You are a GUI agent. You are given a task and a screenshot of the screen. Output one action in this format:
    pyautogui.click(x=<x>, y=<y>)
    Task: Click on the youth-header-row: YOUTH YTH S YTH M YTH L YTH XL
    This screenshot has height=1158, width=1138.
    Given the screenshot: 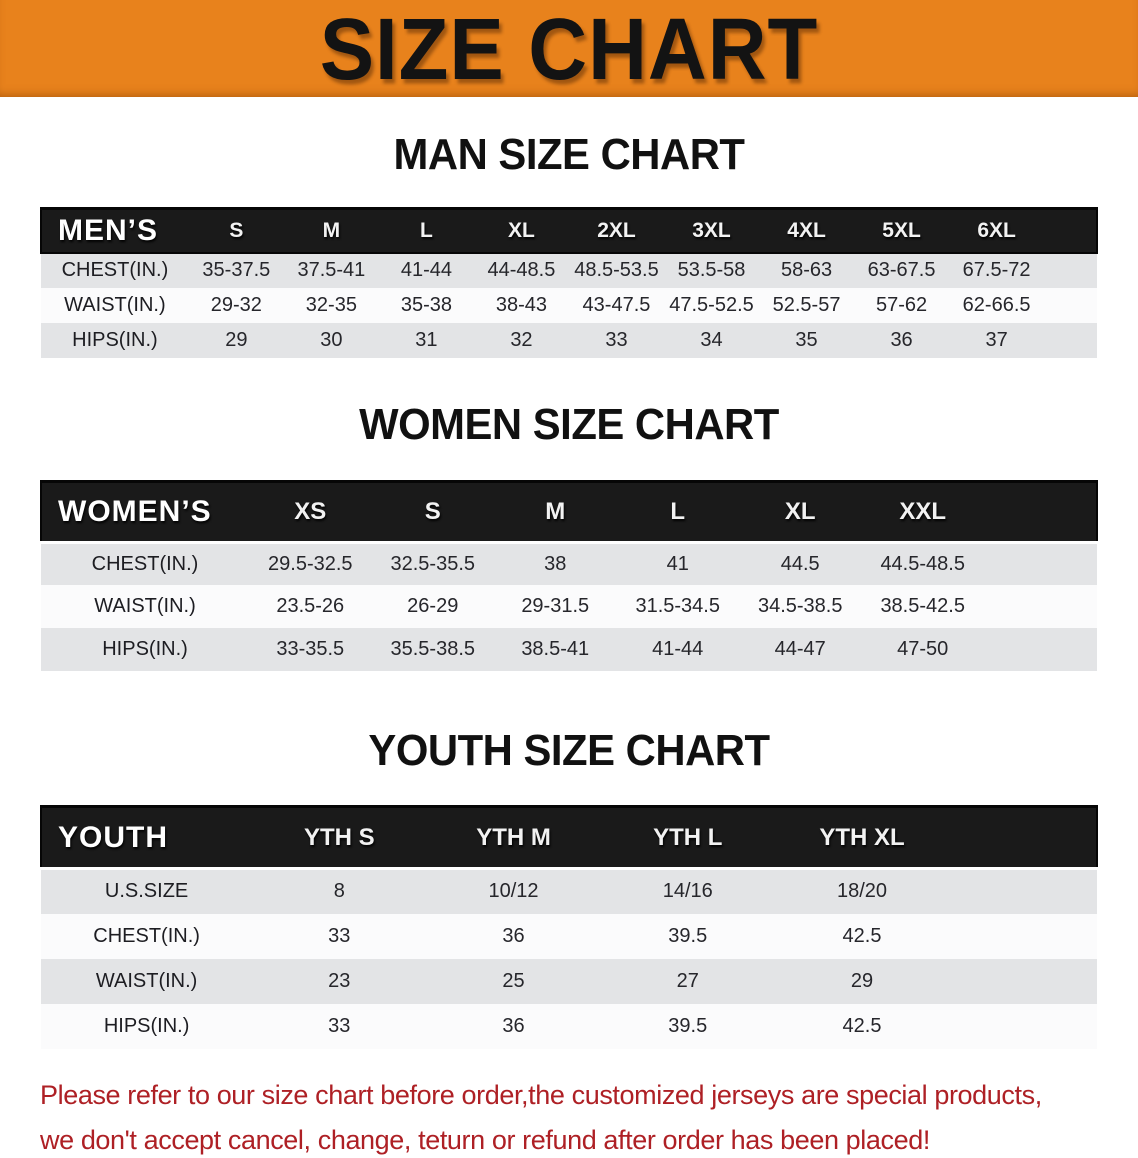 What is the action you would take?
    pyautogui.click(x=569, y=838)
    